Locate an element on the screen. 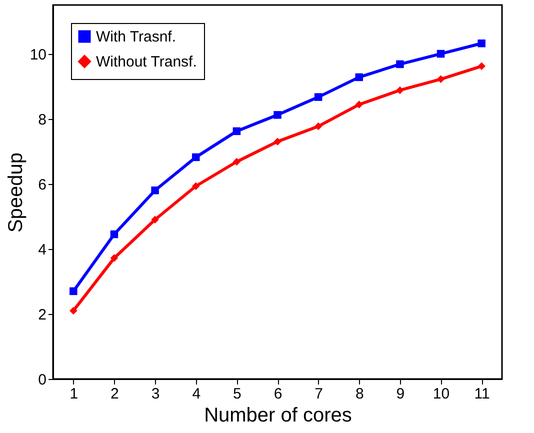 Image resolution: width=534 pixels, height=433 pixels. x-tick-label: 9 is located at coordinates (400, 394).